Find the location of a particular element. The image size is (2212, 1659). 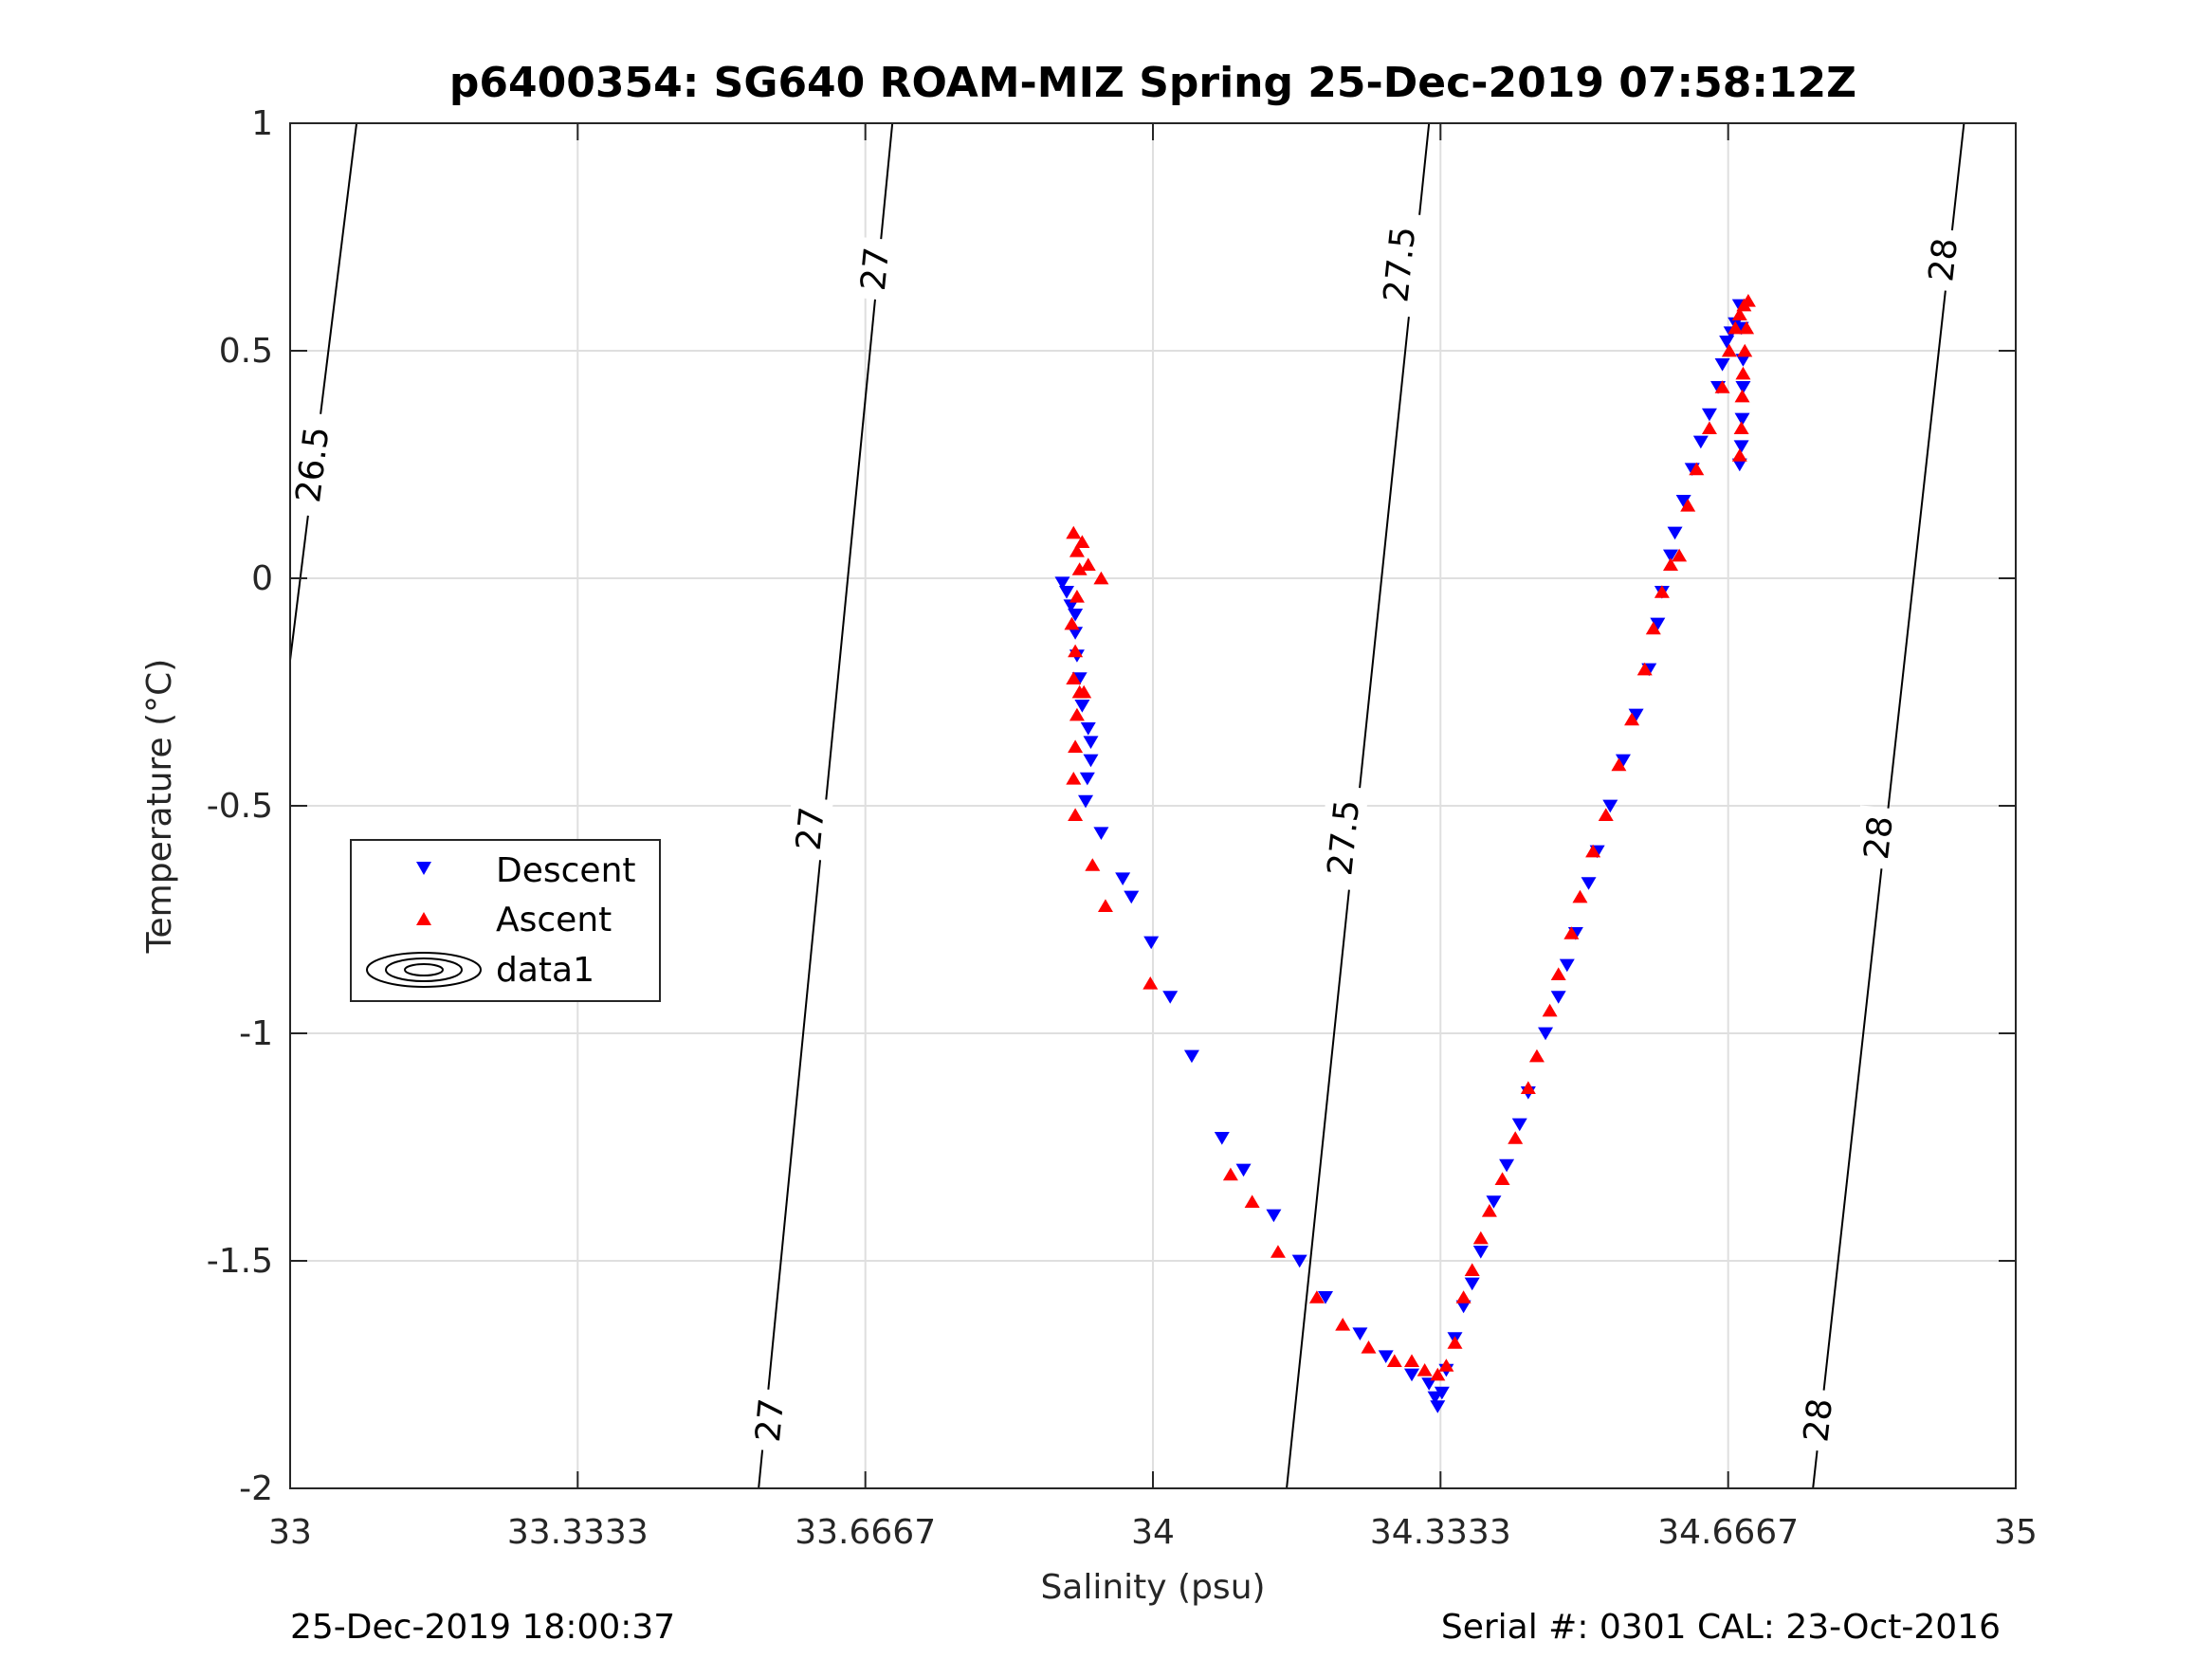

y-tick-label: -2 is located at coordinates (256, 1488).